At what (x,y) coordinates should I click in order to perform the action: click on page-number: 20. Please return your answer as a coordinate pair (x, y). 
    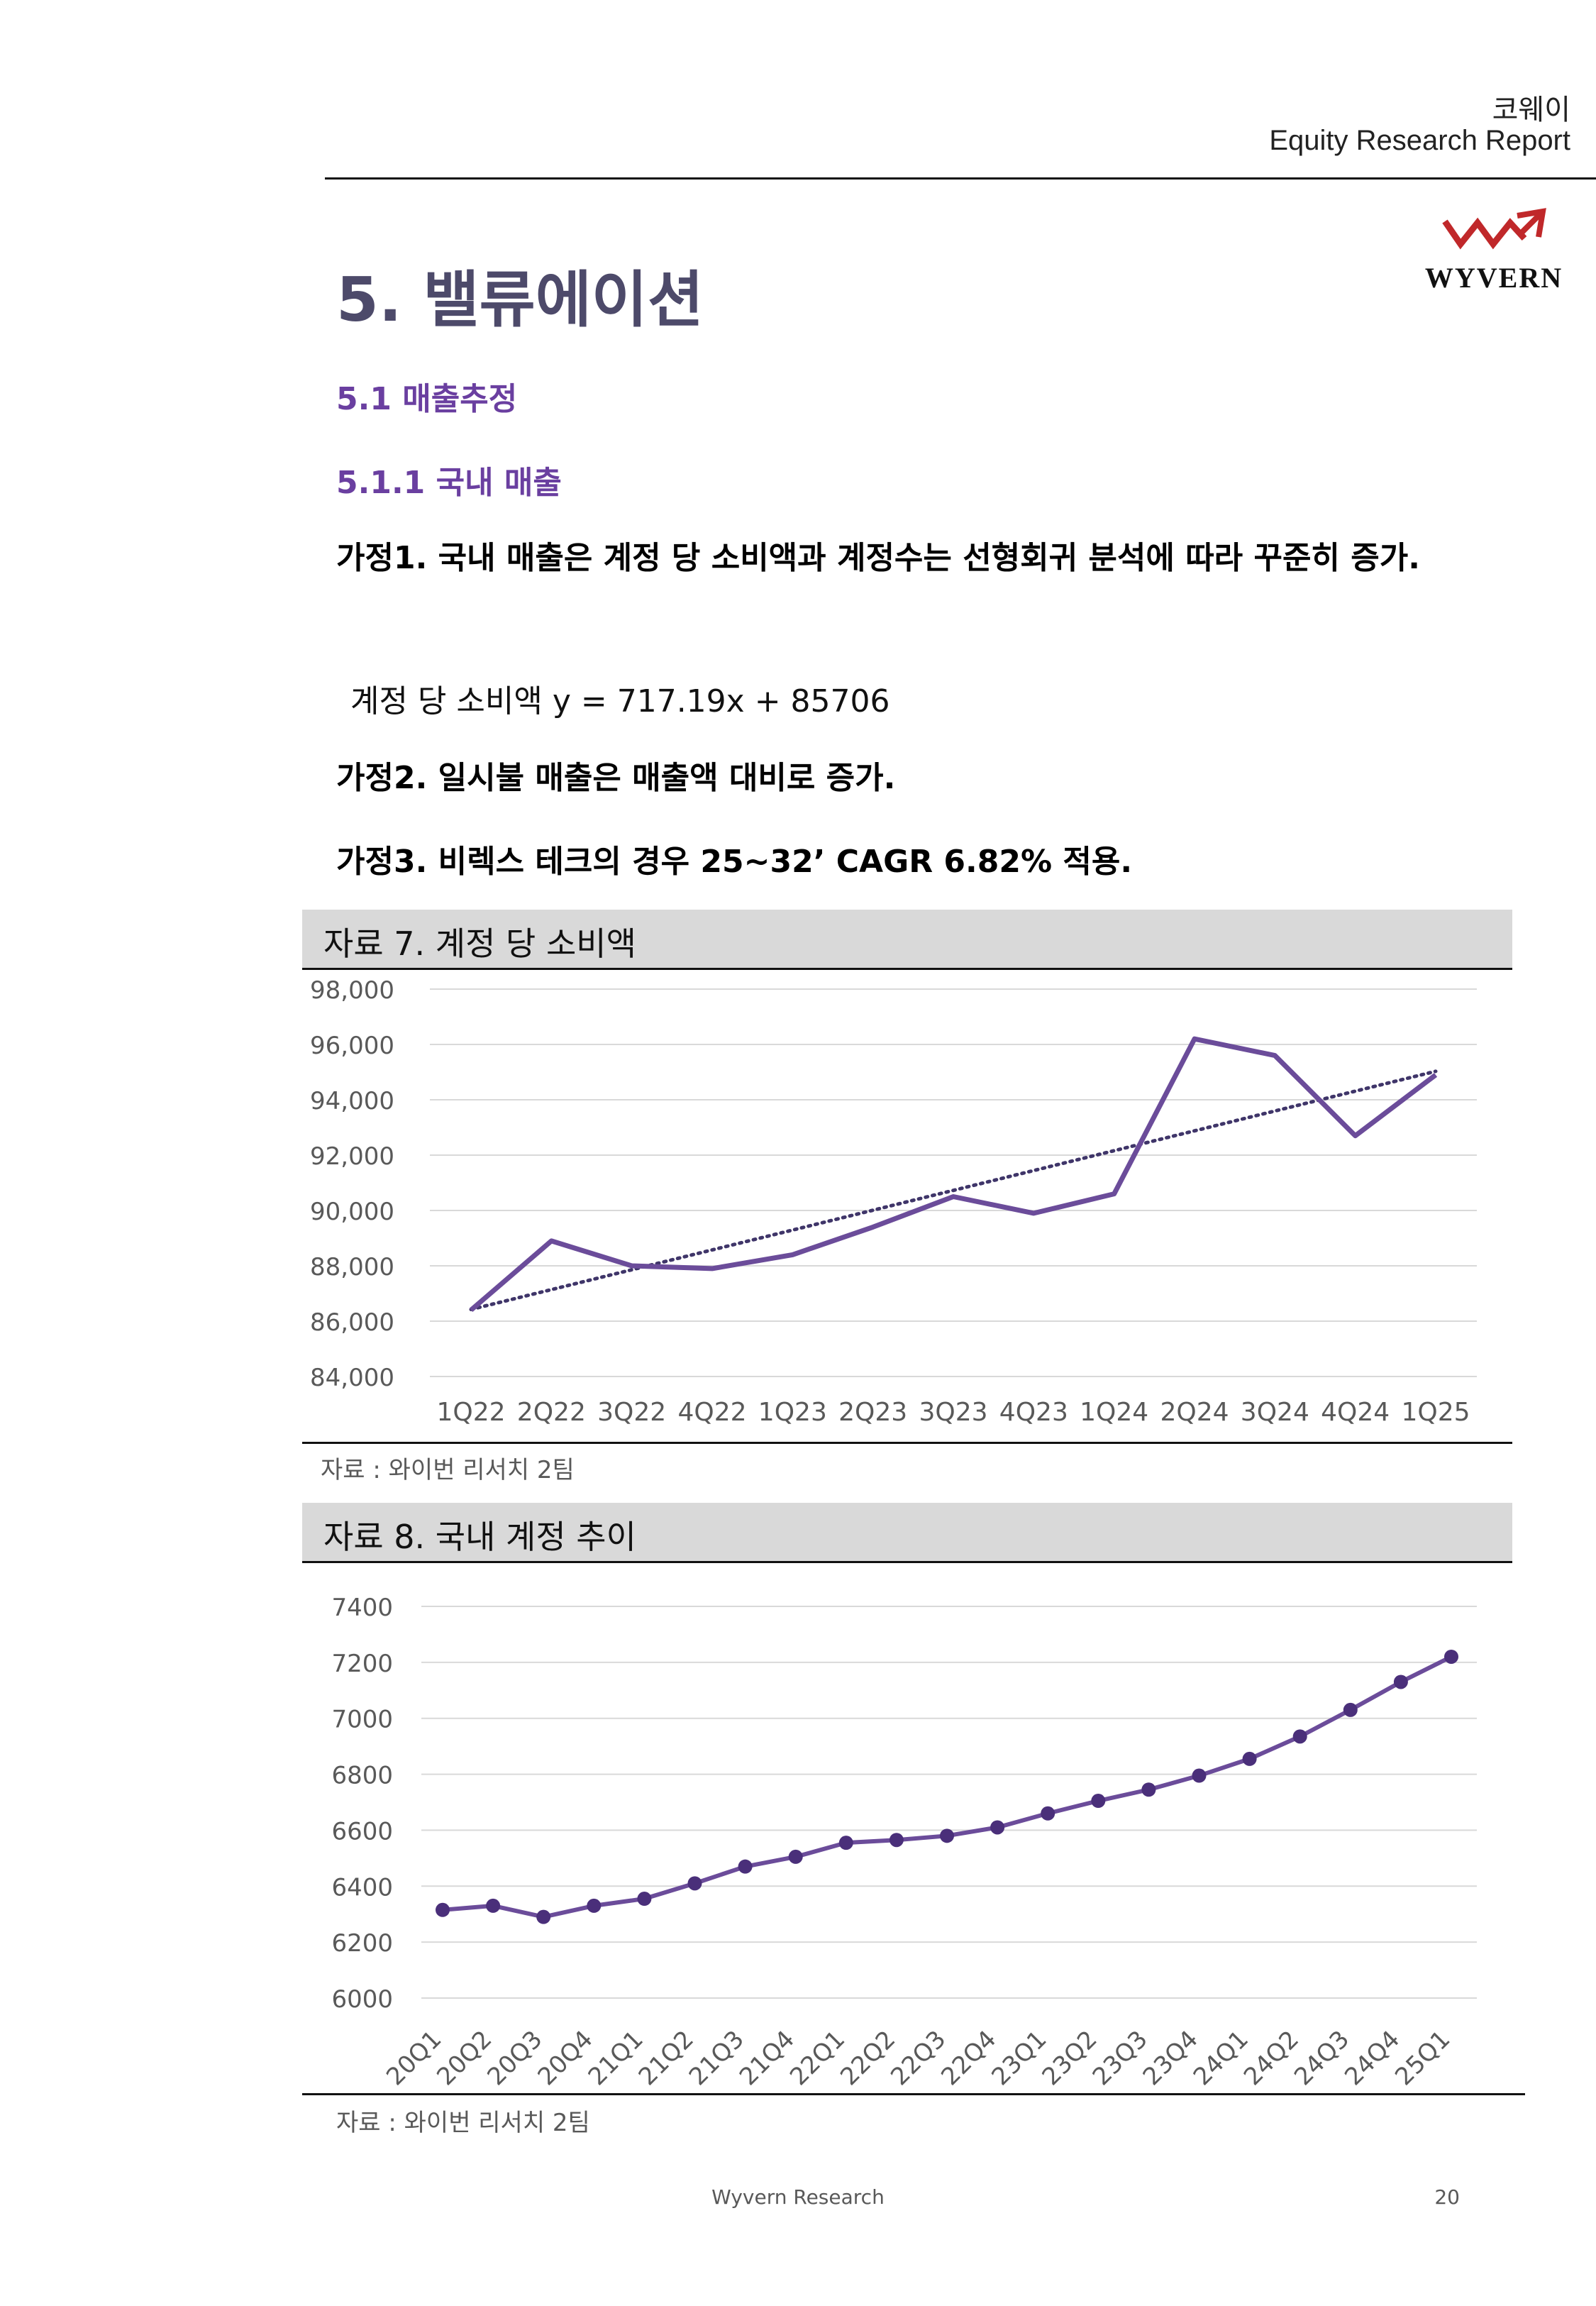
    Looking at the image, I should click on (1447, 2197).